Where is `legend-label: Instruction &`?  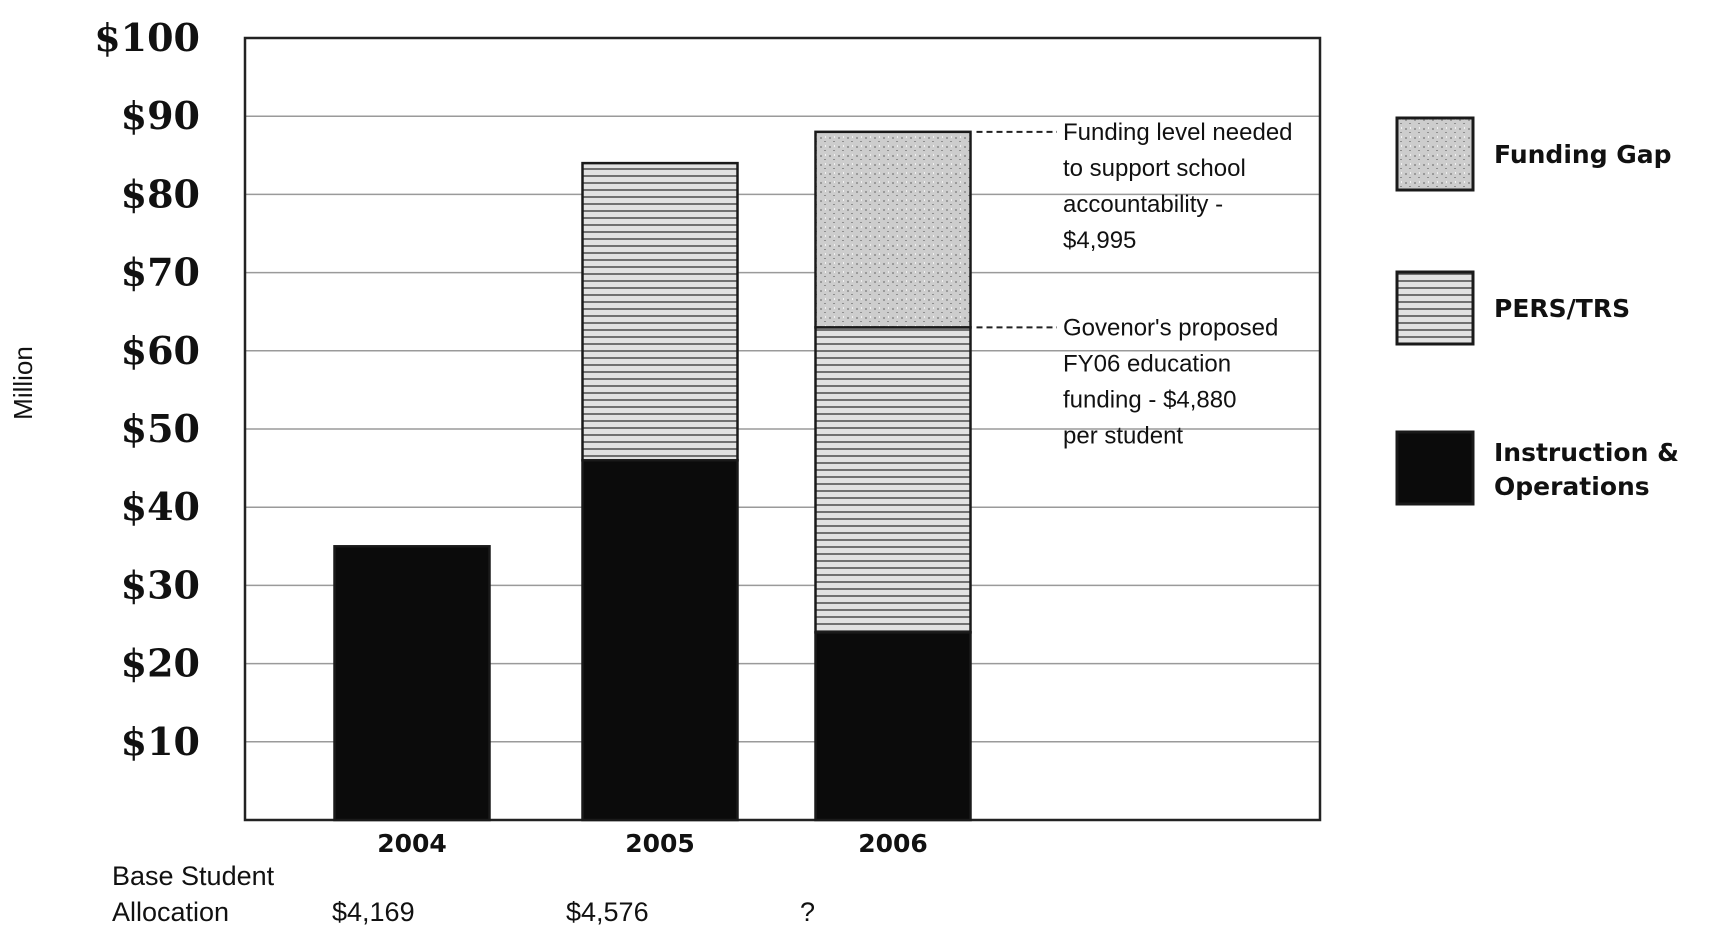
legend-label: Instruction & is located at coordinates (1586, 452).